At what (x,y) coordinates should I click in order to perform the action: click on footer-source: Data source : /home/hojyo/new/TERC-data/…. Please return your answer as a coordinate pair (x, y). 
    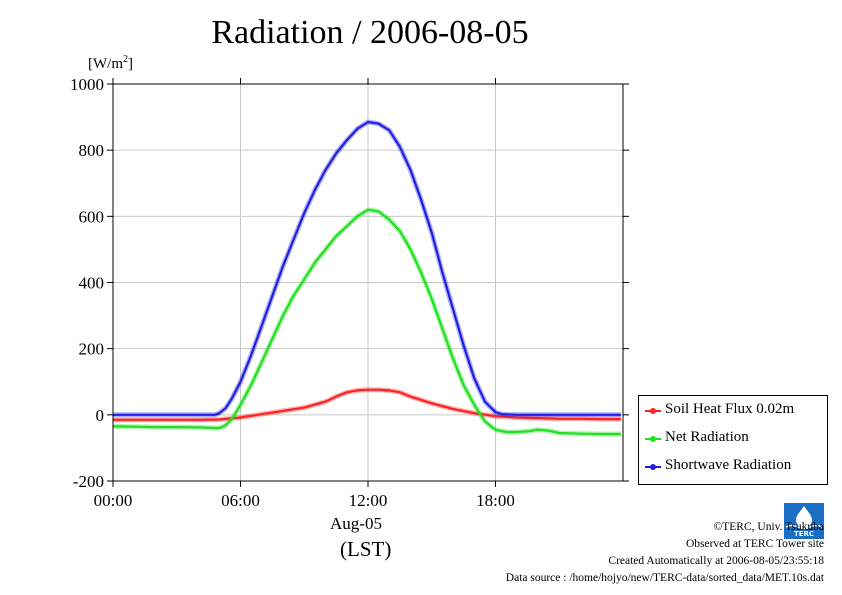
    Looking at the image, I should click on (664, 578).